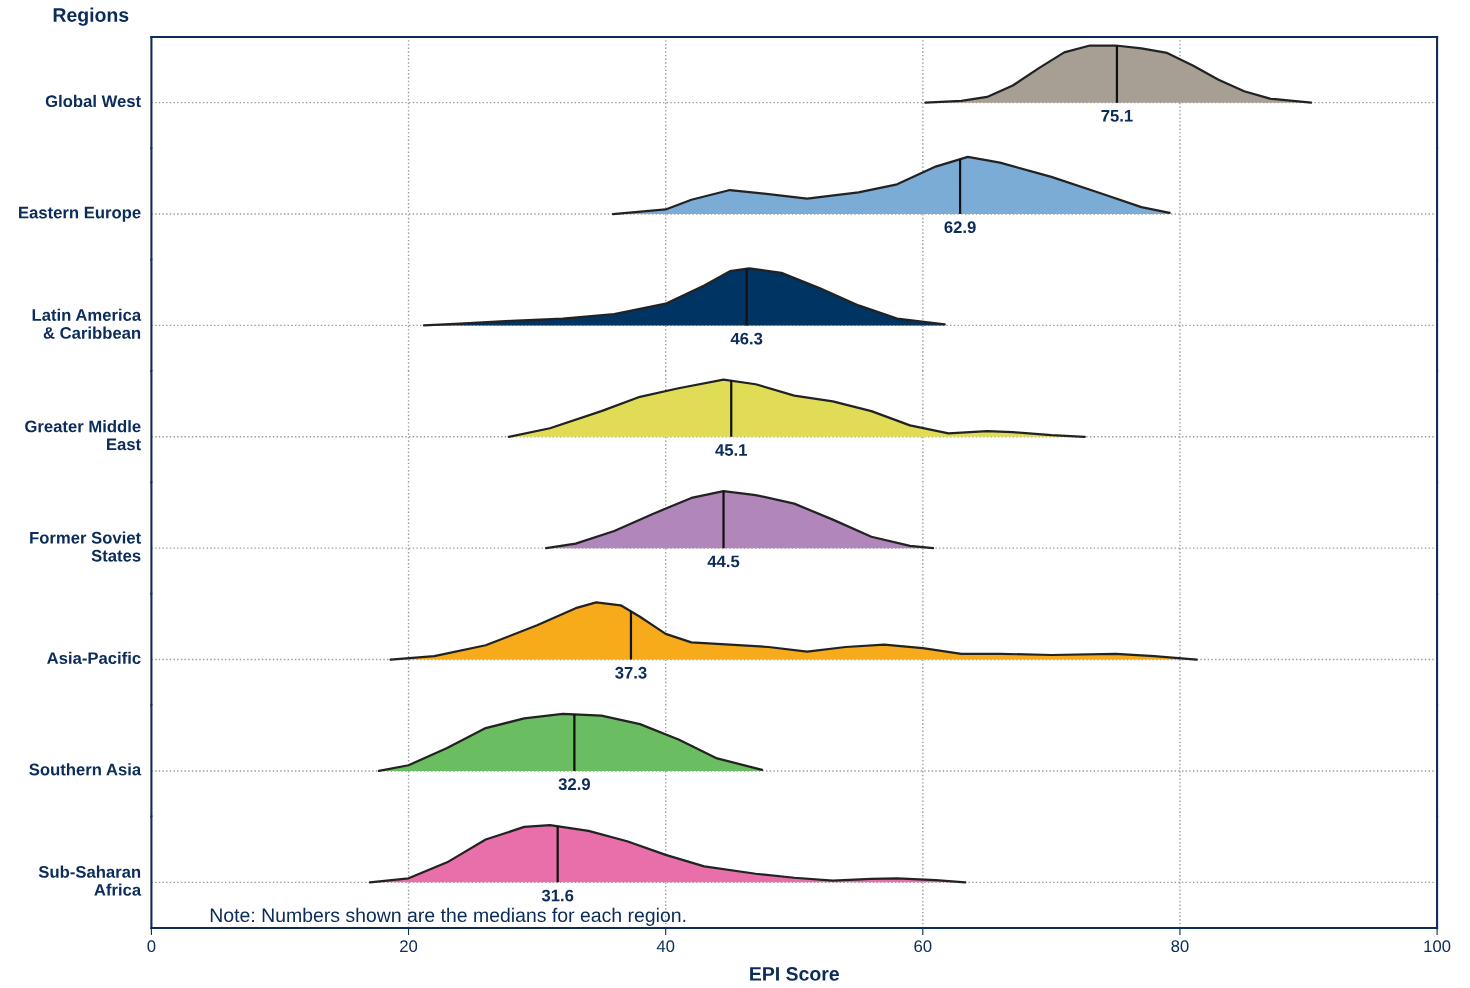 This screenshot has height=988, width=1470. What do you see at coordinates (90, 880) in the screenshot?
I see `y-axis-title: Sub-Saharan Africa` at bounding box center [90, 880].